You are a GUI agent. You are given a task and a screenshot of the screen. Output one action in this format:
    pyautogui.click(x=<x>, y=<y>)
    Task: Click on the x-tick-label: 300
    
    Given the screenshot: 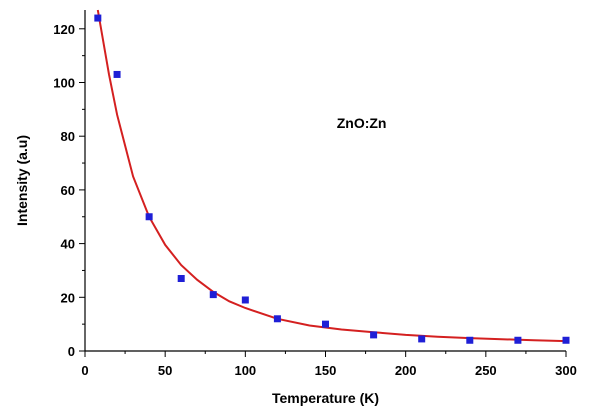 What is the action you would take?
    pyautogui.click(x=566, y=370)
    